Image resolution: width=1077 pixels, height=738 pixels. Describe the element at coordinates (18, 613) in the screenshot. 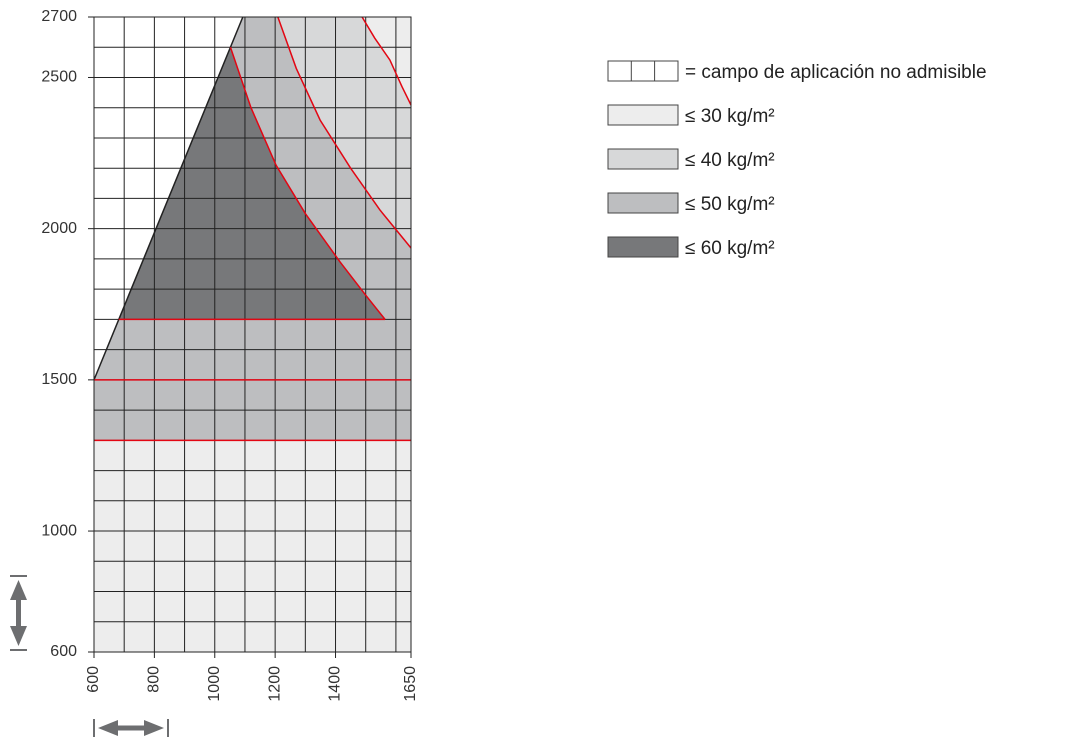

I see `vertical-arrow` at that location.